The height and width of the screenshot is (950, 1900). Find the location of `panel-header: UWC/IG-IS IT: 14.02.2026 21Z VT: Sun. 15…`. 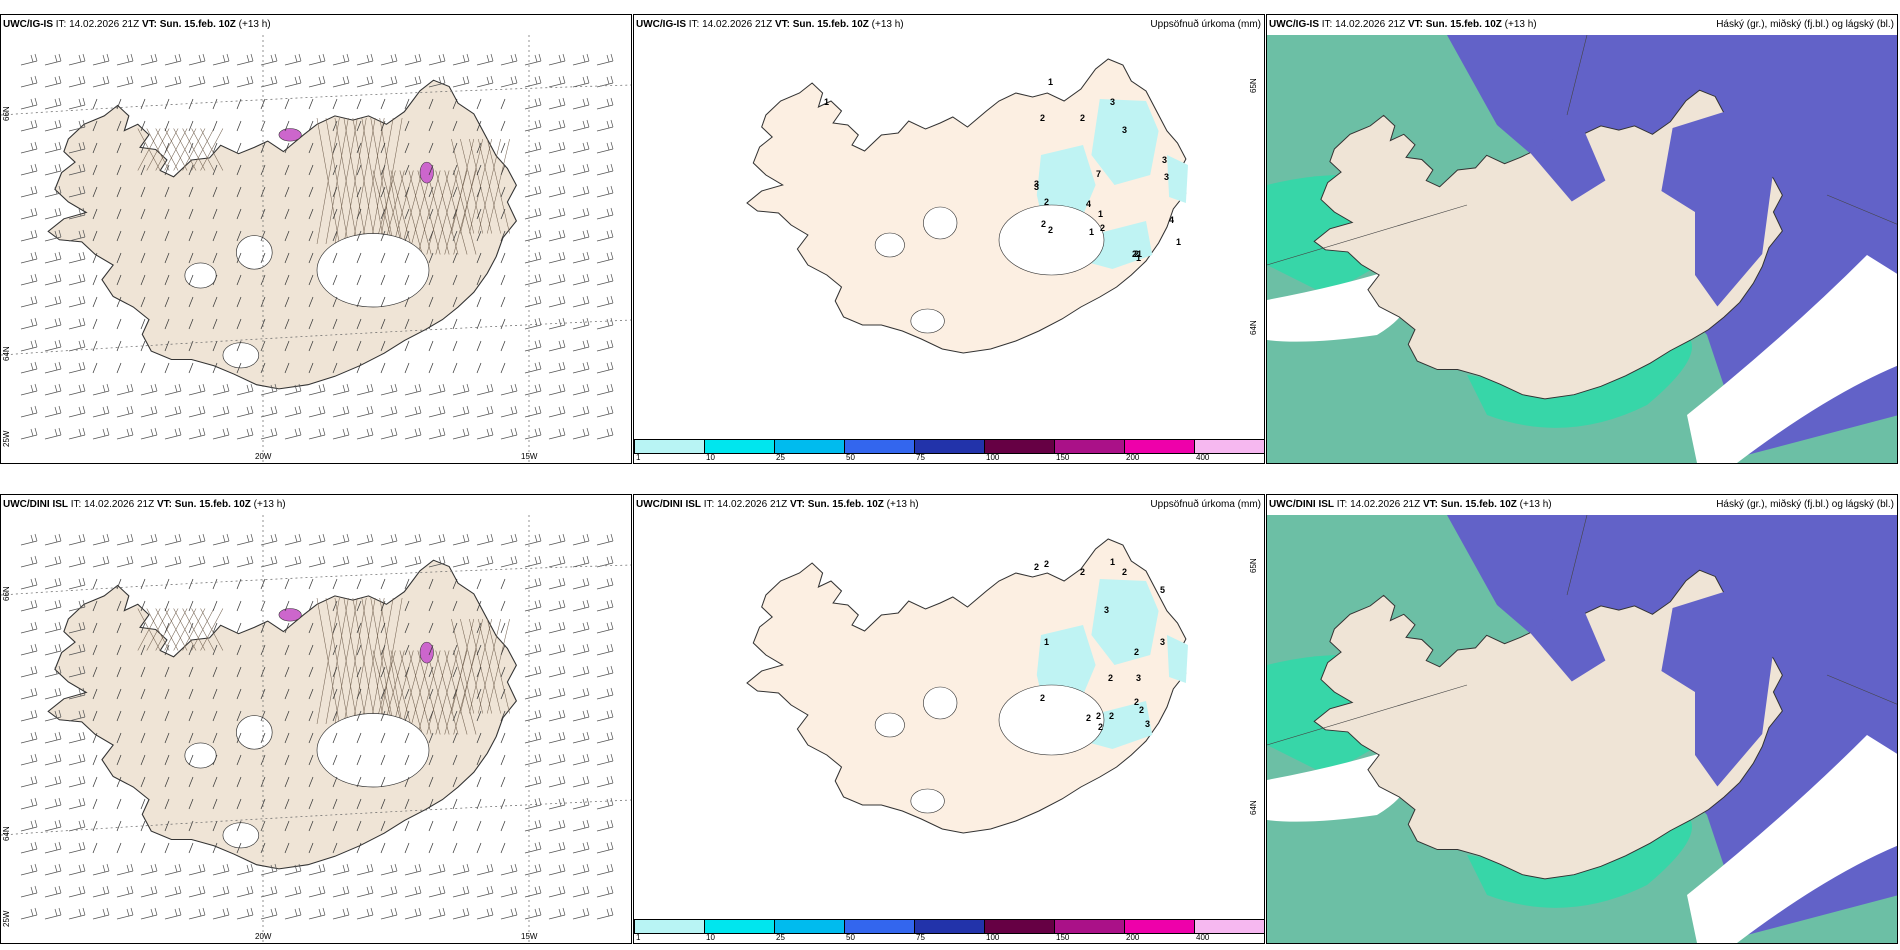

panel-header: UWC/IG-IS IT: 14.02.2026 21Z VT: Sun. 15… is located at coordinates (949, 25).